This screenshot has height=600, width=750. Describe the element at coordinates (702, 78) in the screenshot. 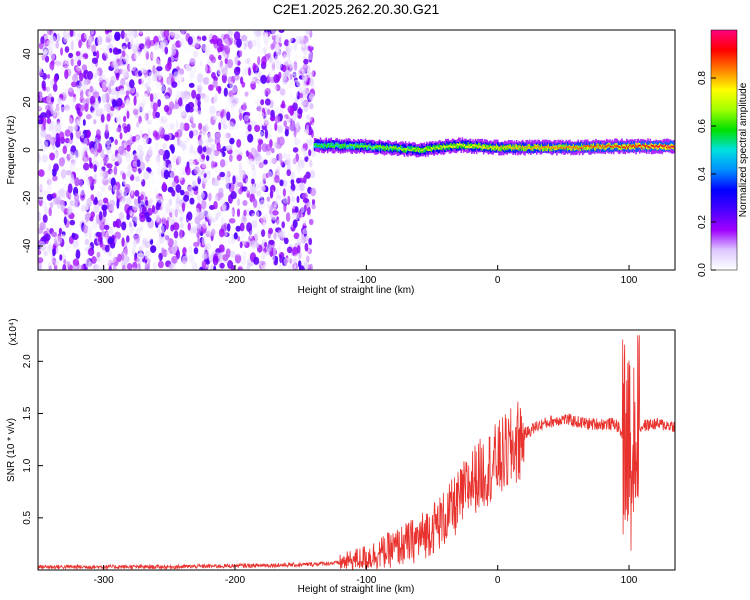

I see `colorbar-tick-label: 0.8` at that location.